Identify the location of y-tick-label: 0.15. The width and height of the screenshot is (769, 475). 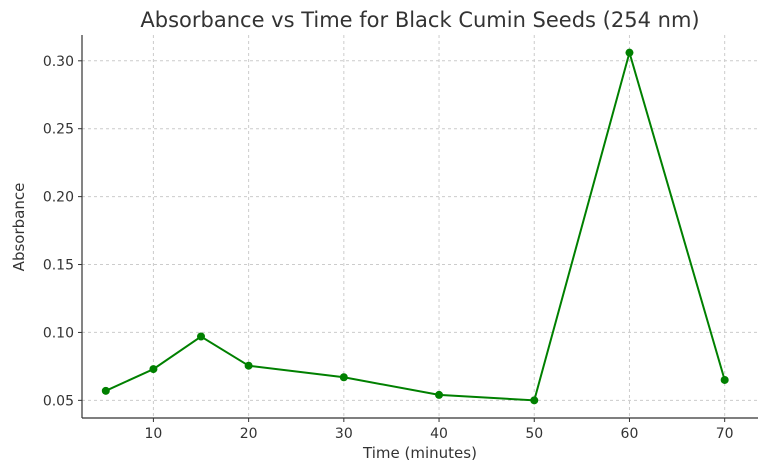
(58, 266).